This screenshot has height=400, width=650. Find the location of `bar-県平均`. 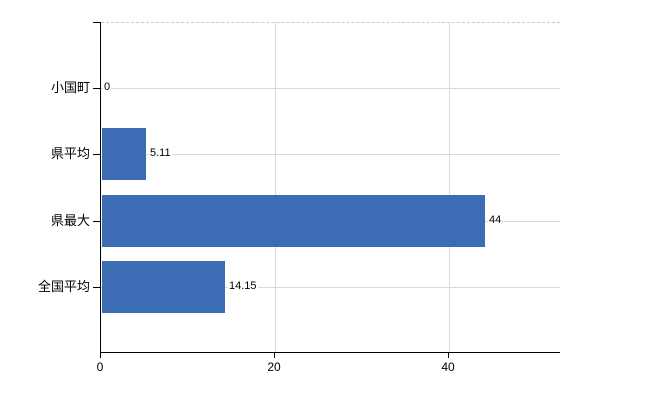

bar-県平均 is located at coordinates (124, 154).